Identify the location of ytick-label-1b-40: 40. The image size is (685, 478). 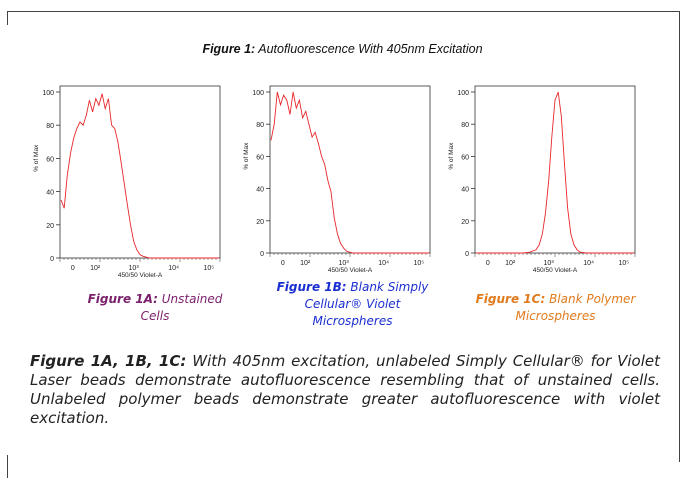
(260, 190).